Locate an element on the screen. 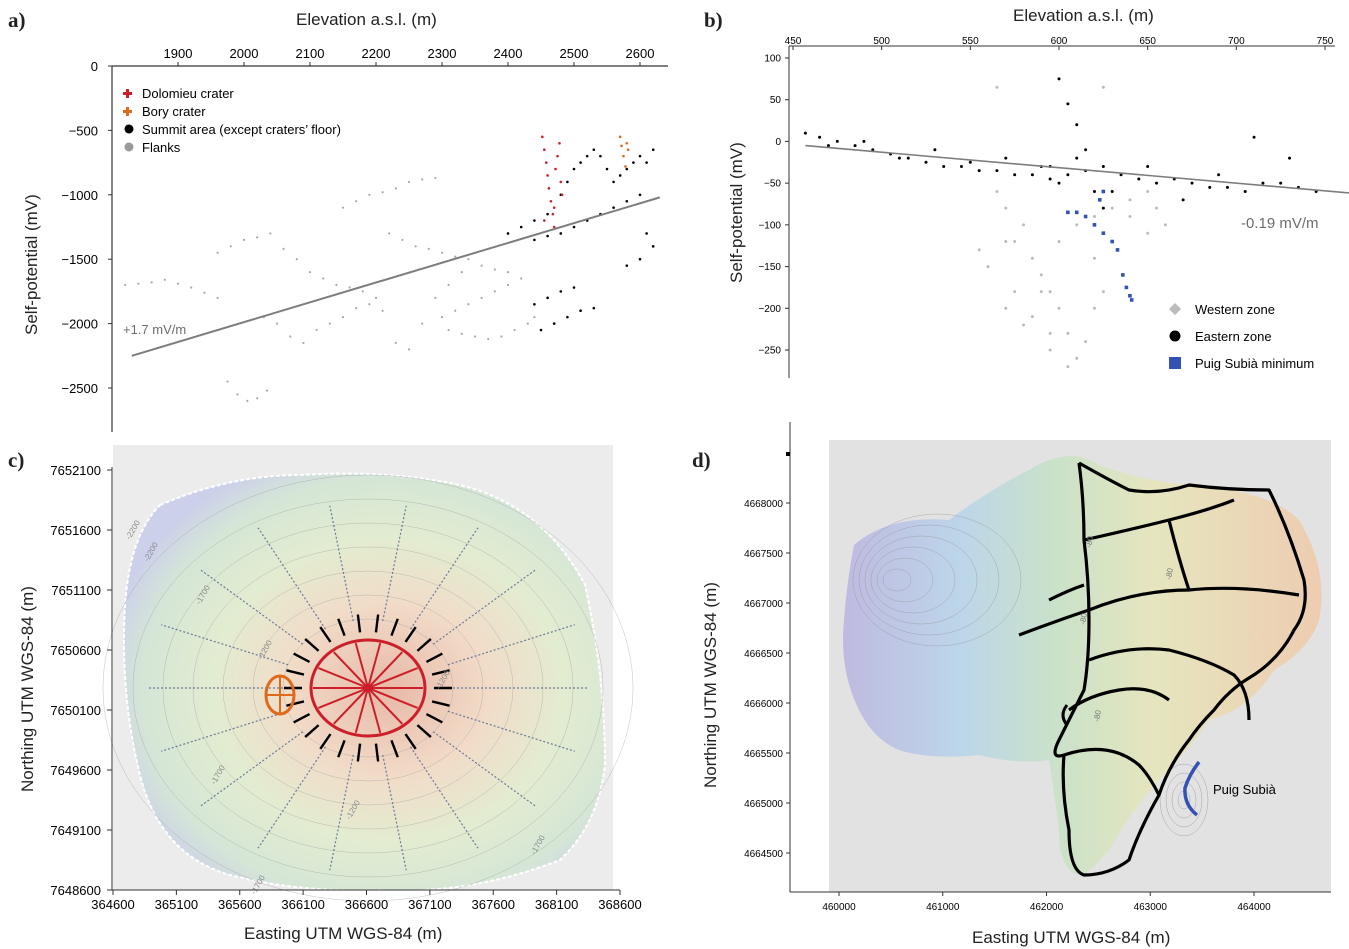 The width and height of the screenshot is (1349, 949). panel-b-y-tick-label: −200 is located at coordinates (769, 309).